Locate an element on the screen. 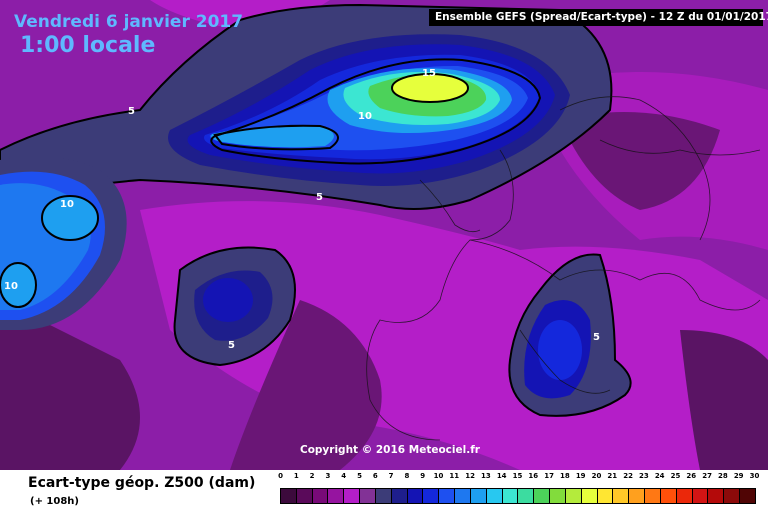 The height and width of the screenshot is (512, 768). parameter-title: Ecart-type géop. Z500 (dam) is located at coordinates (142, 483).